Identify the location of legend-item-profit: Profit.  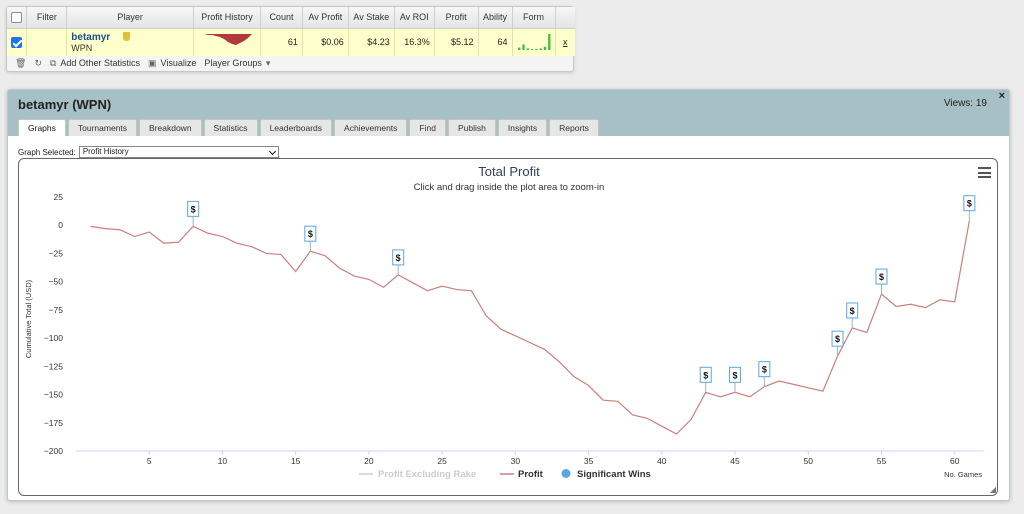
(522, 474).